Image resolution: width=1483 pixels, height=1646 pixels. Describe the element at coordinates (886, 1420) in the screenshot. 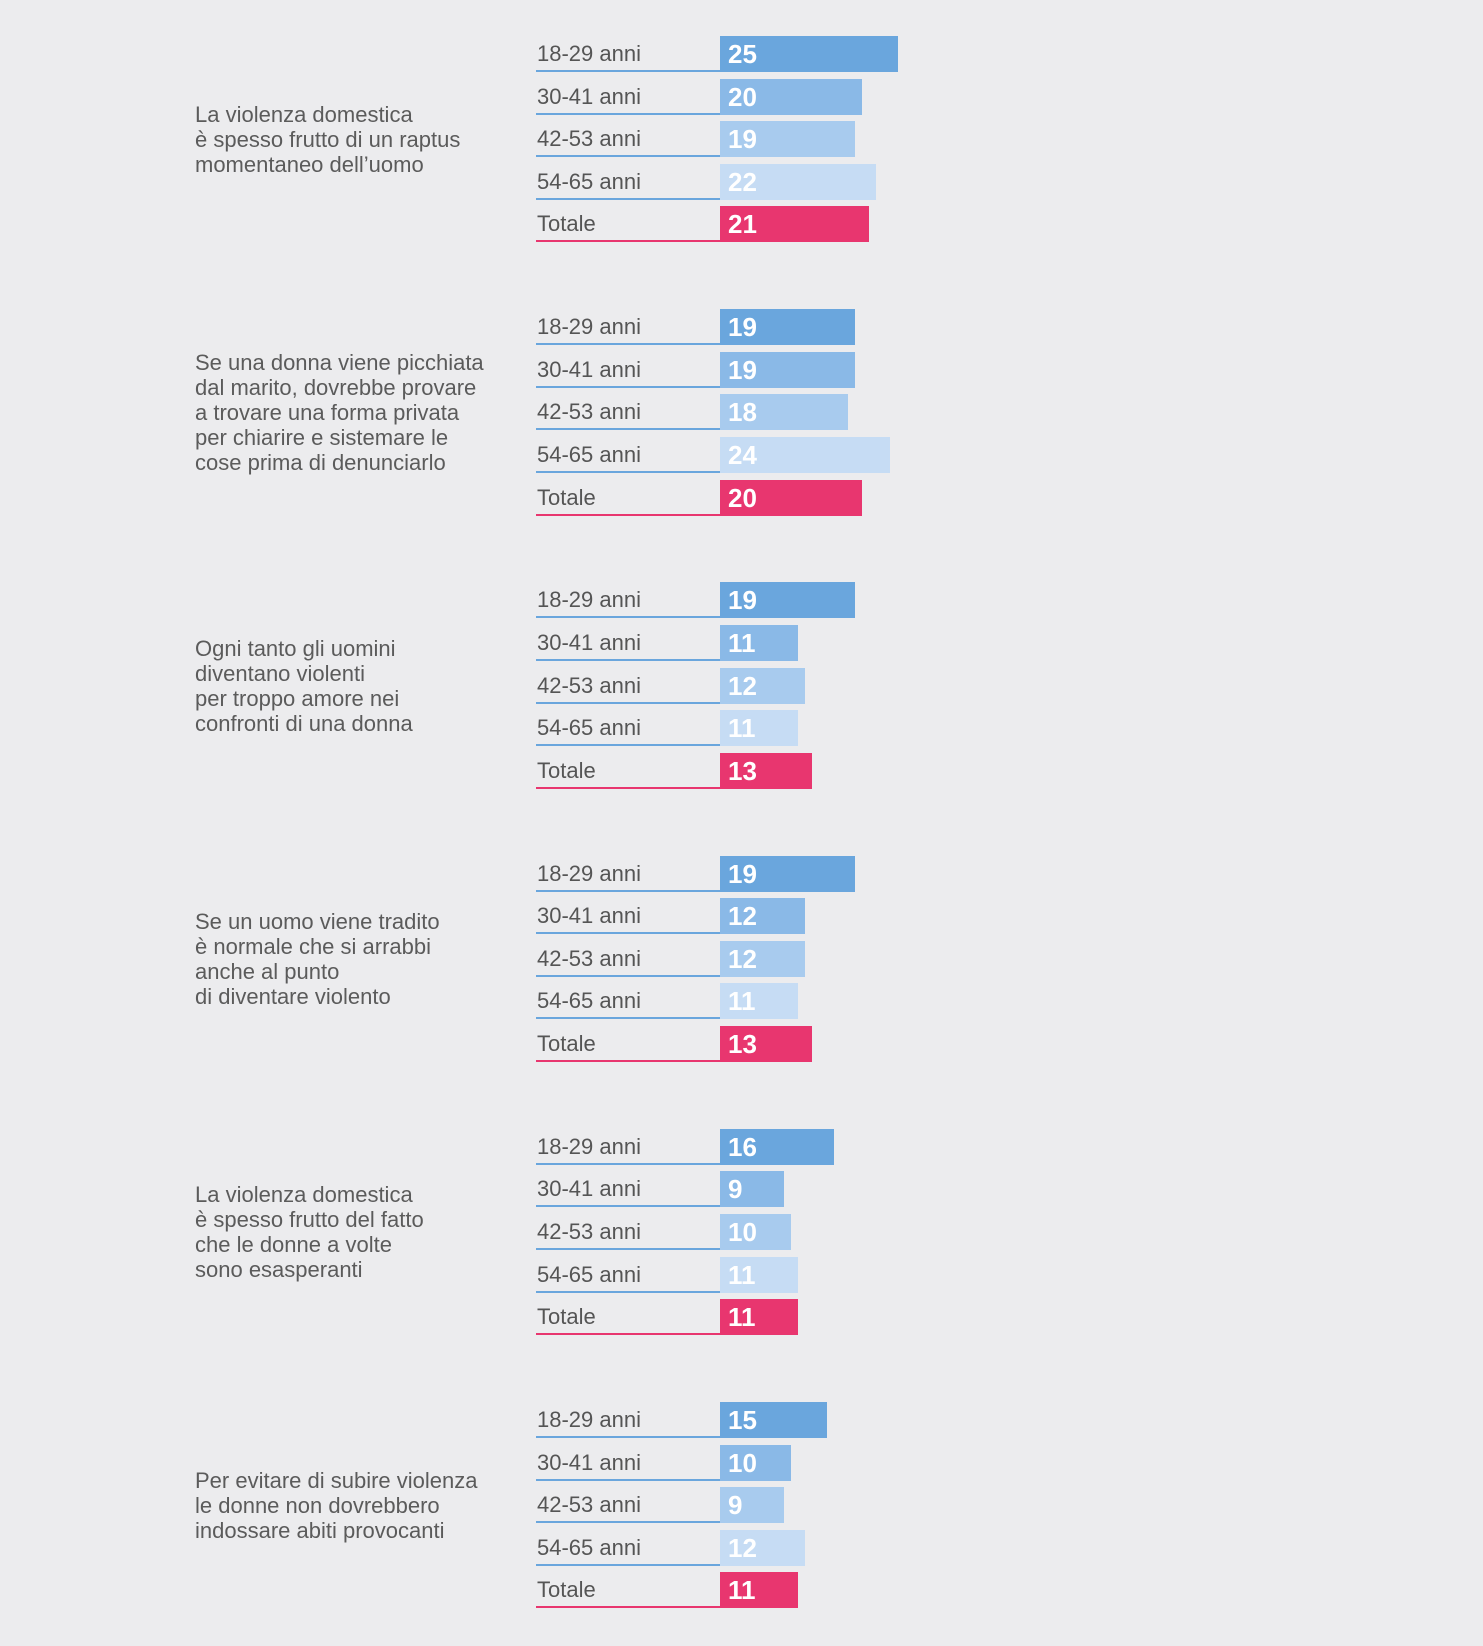

I see `chart-row: 18-29 anni 15` at that location.